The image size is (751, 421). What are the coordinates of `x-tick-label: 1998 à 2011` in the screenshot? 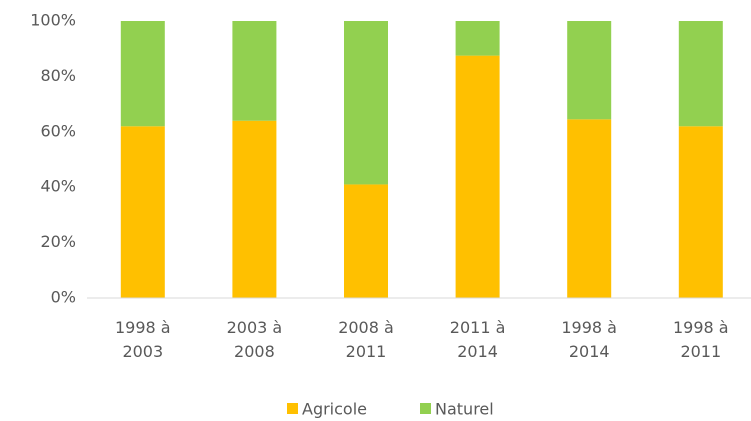 It's located at (700, 339).